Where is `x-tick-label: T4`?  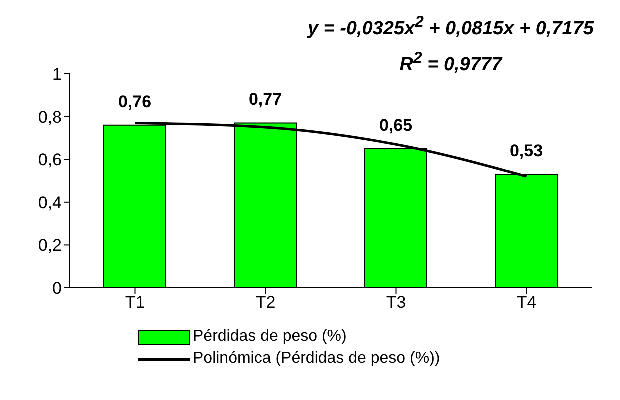
x-tick-label: T4 is located at coordinates (526, 302).